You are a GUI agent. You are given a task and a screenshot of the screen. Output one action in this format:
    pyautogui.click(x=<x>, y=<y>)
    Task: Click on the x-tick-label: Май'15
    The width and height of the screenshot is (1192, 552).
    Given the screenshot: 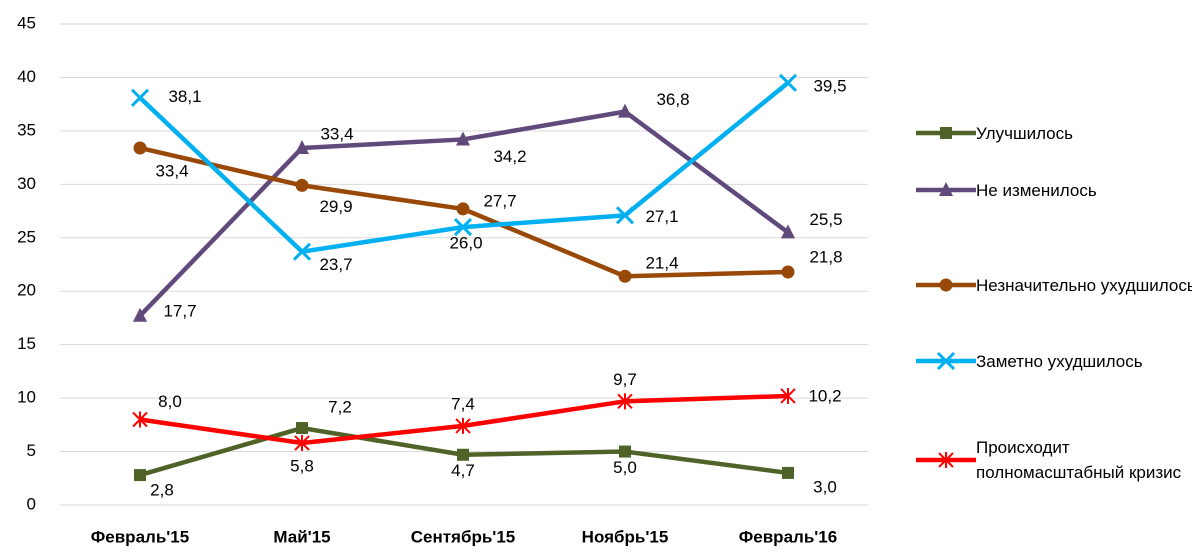 What is the action you would take?
    pyautogui.click(x=301, y=536)
    